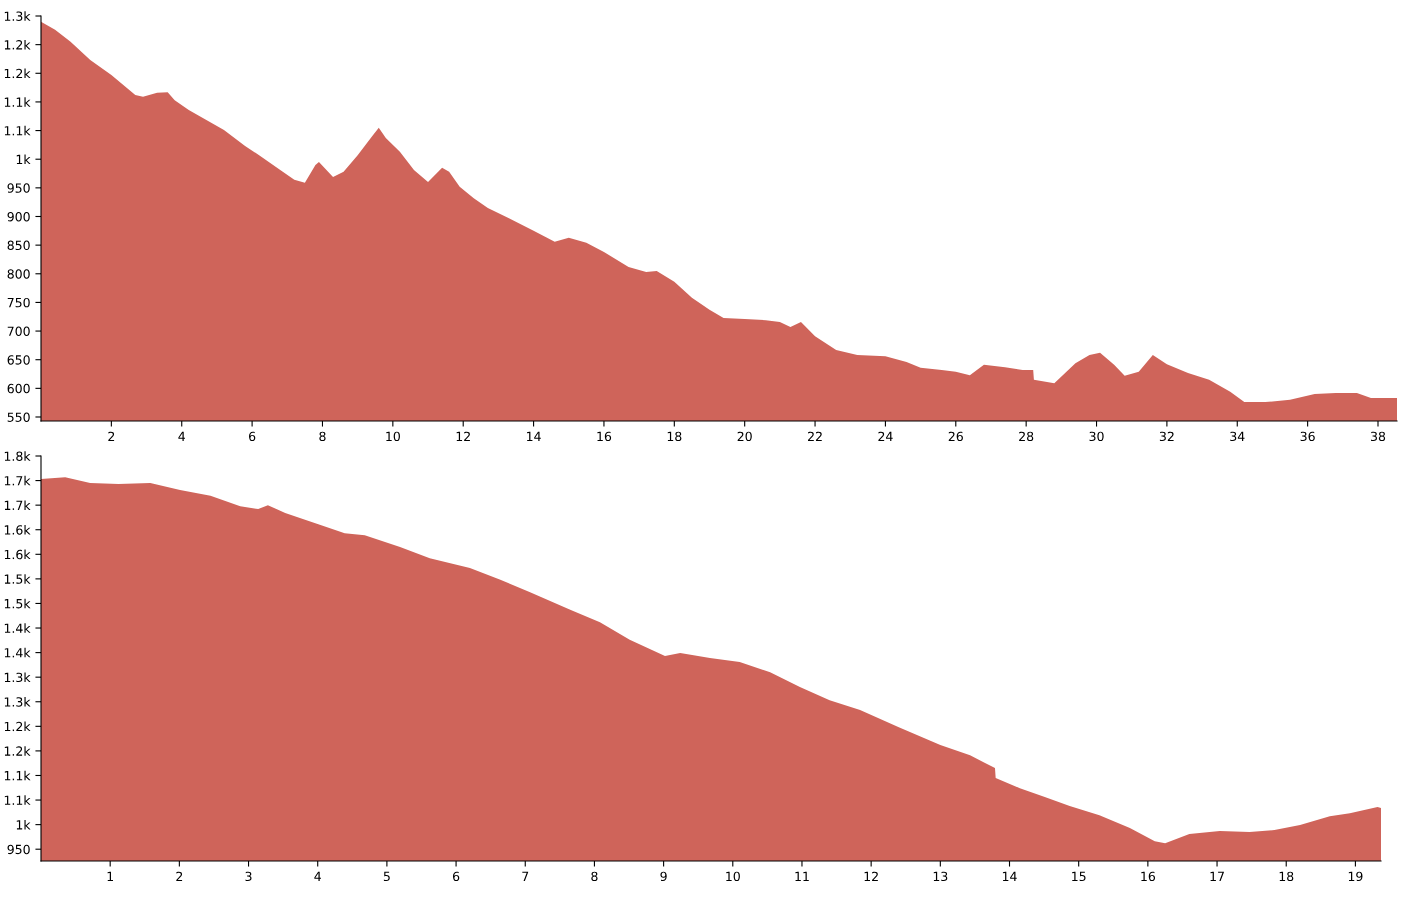 The height and width of the screenshot is (897, 1403). Describe the element at coordinates (248, 876) in the screenshot. I see `x-tick-label: 3` at that location.